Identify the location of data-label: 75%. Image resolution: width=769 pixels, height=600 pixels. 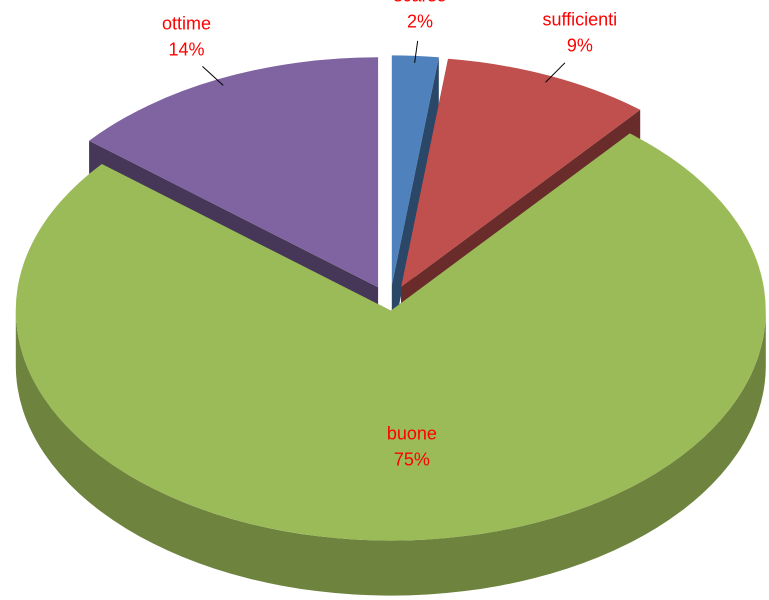
(412, 460).